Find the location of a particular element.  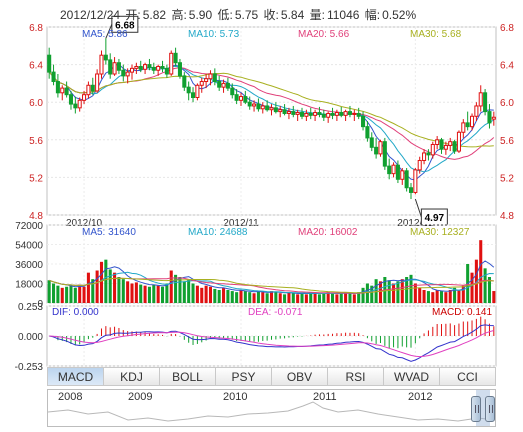

price-tick-left: 5.2 is located at coordinates (36, 178).